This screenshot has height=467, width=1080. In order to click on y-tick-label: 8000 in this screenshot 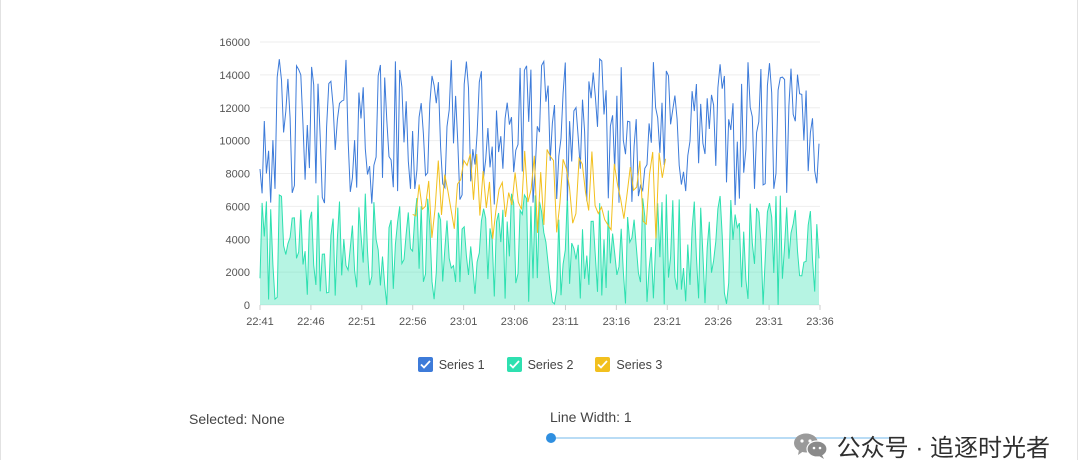, I will do `click(238, 175)`.